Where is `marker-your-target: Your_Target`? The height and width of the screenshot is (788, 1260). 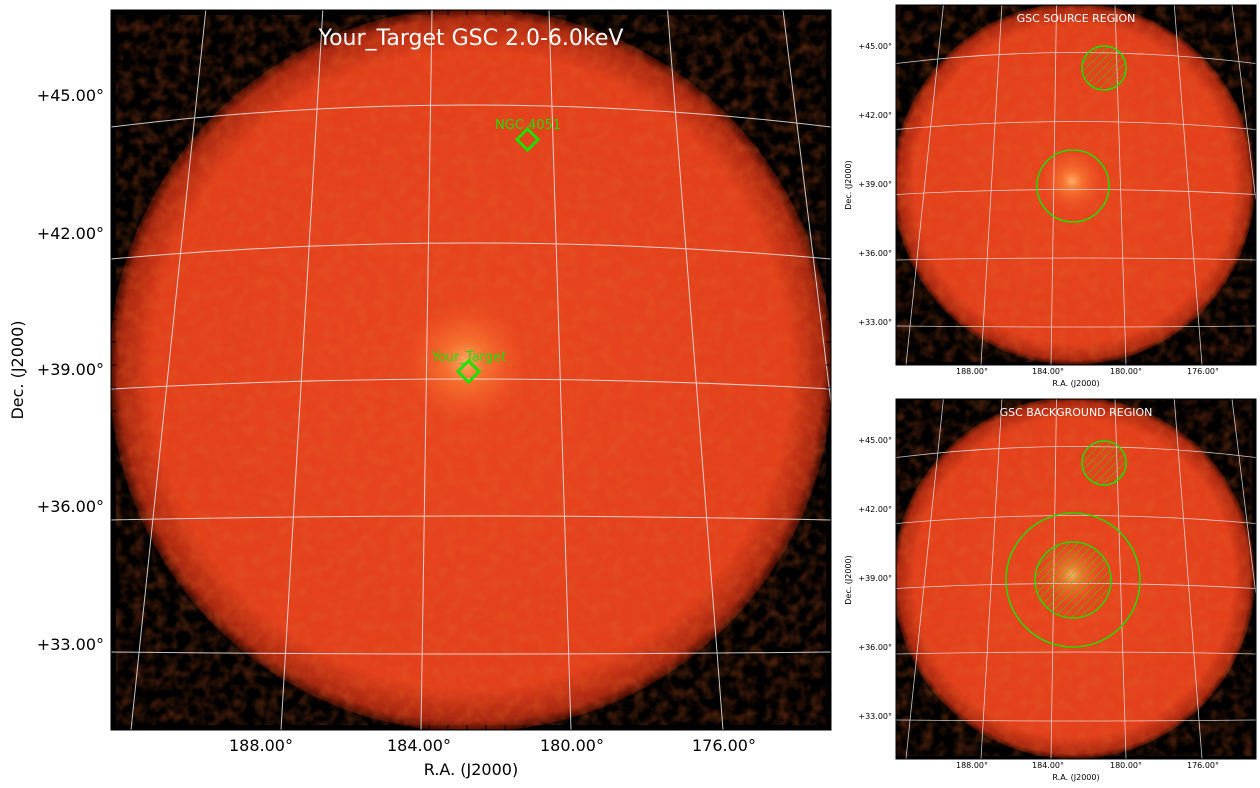 marker-your-target: Your_Target is located at coordinates (468, 367).